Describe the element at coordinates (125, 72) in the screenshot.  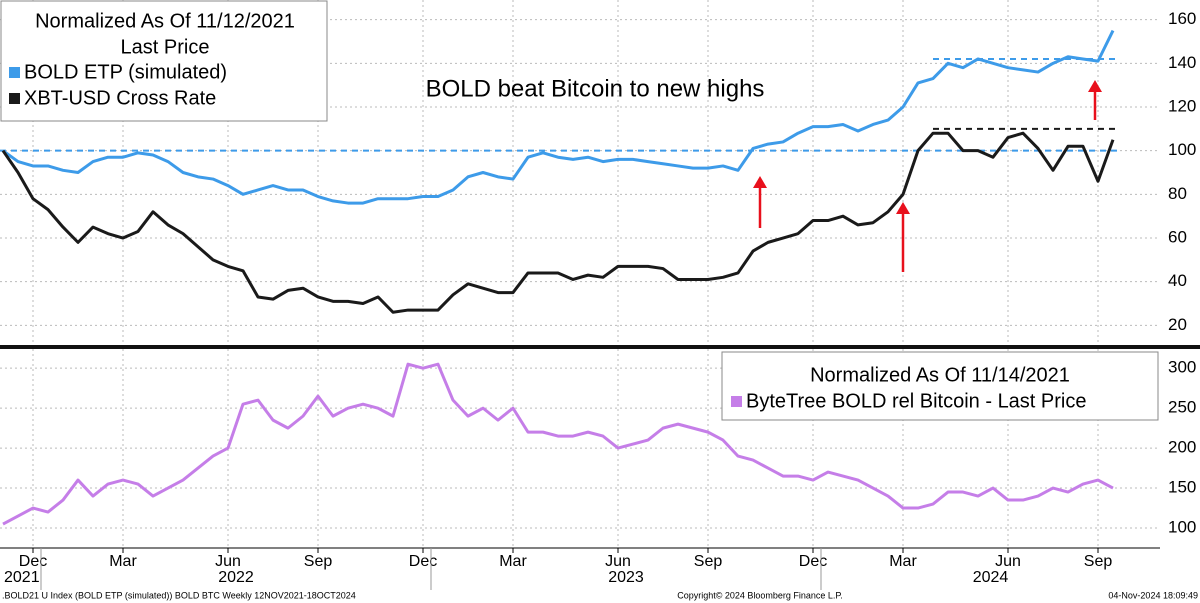
I see `legend-label: BOLD ETP (simulated)` at that location.